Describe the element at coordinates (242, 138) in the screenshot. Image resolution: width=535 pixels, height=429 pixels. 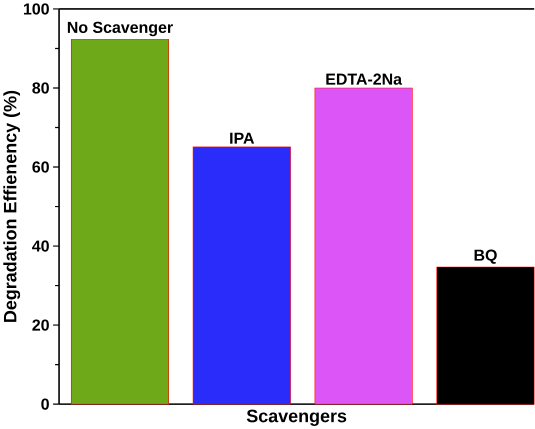
I see `x-tick-label: IPA` at that location.